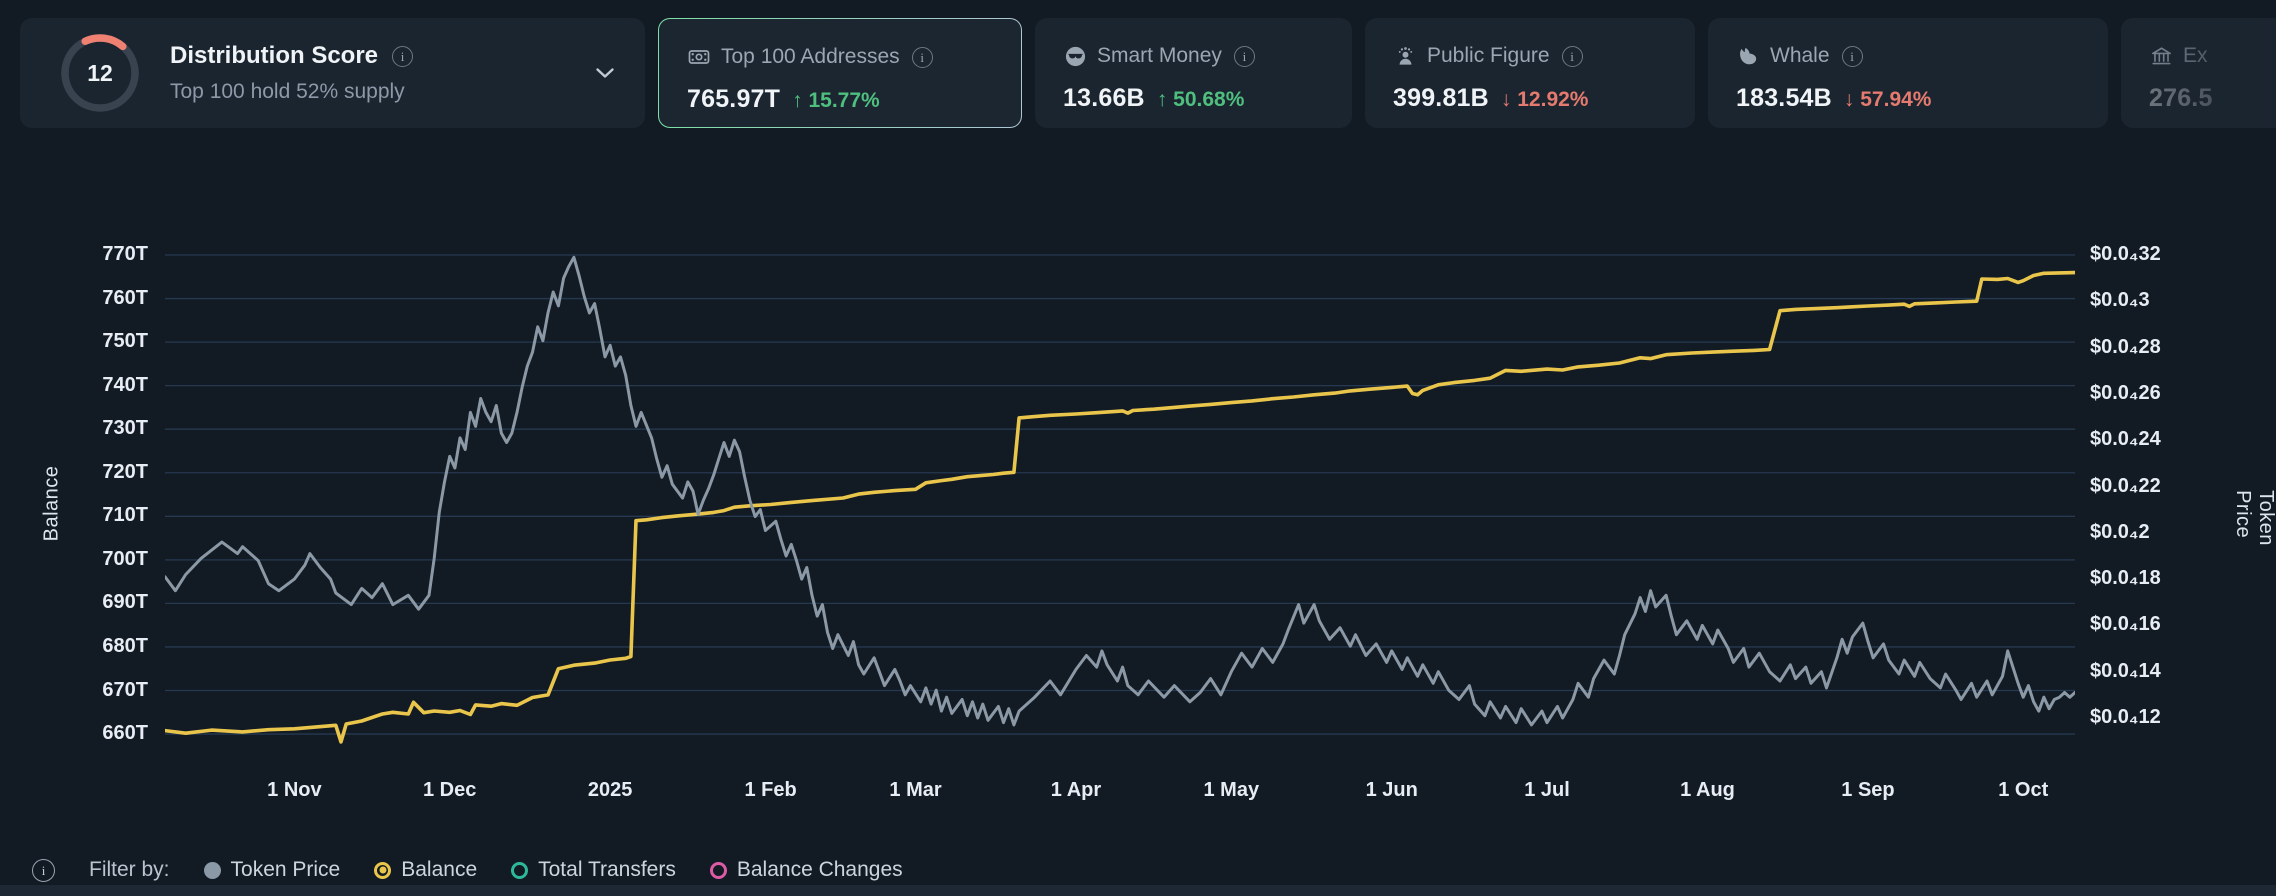 Image resolution: width=2276 pixels, height=896 pixels. What do you see at coordinates (2023, 790) in the screenshot?
I see `date-tick: 1 Oct` at bounding box center [2023, 790].